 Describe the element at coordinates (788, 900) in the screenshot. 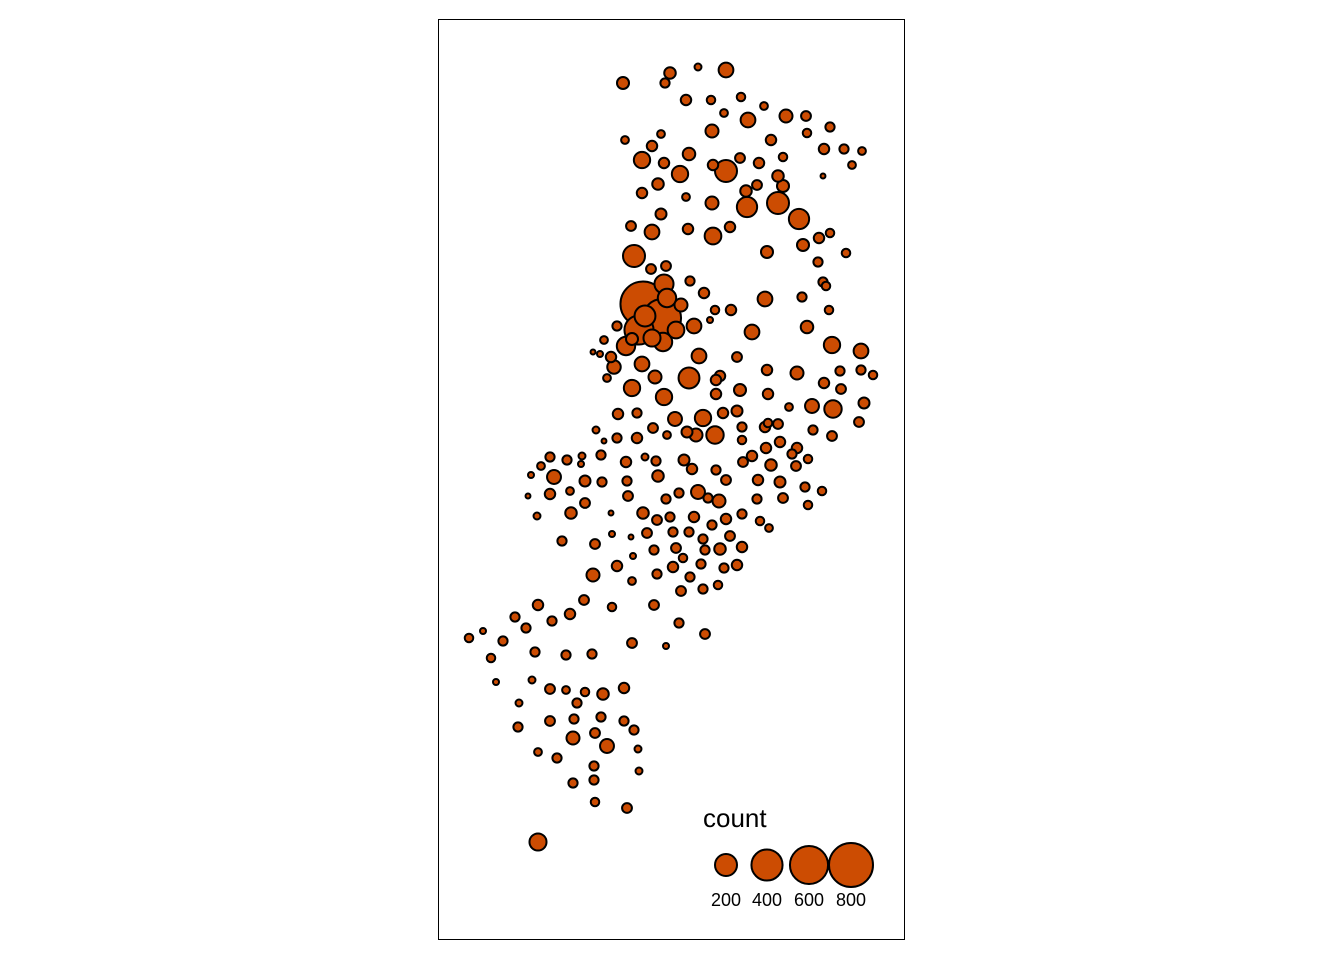

I see `legend-labels: 200 400 600 800` at that location.